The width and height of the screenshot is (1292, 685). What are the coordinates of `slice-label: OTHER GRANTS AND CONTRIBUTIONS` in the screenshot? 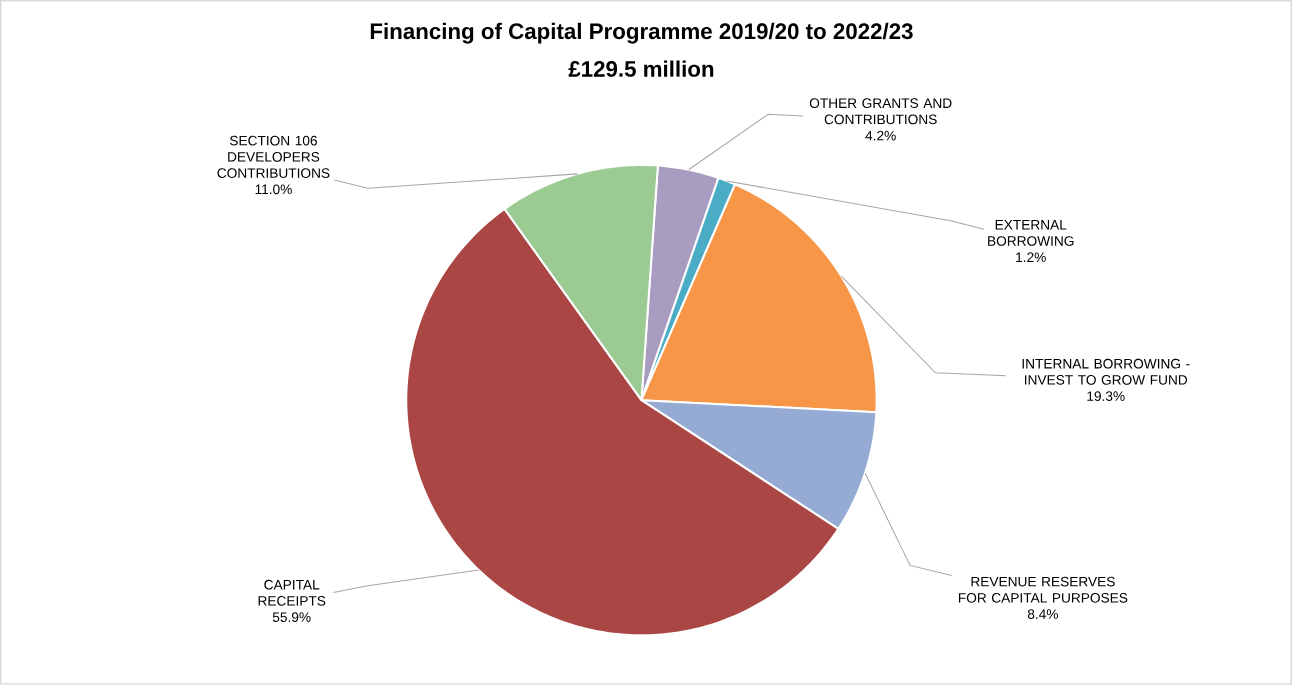 It's located at (880, 111).